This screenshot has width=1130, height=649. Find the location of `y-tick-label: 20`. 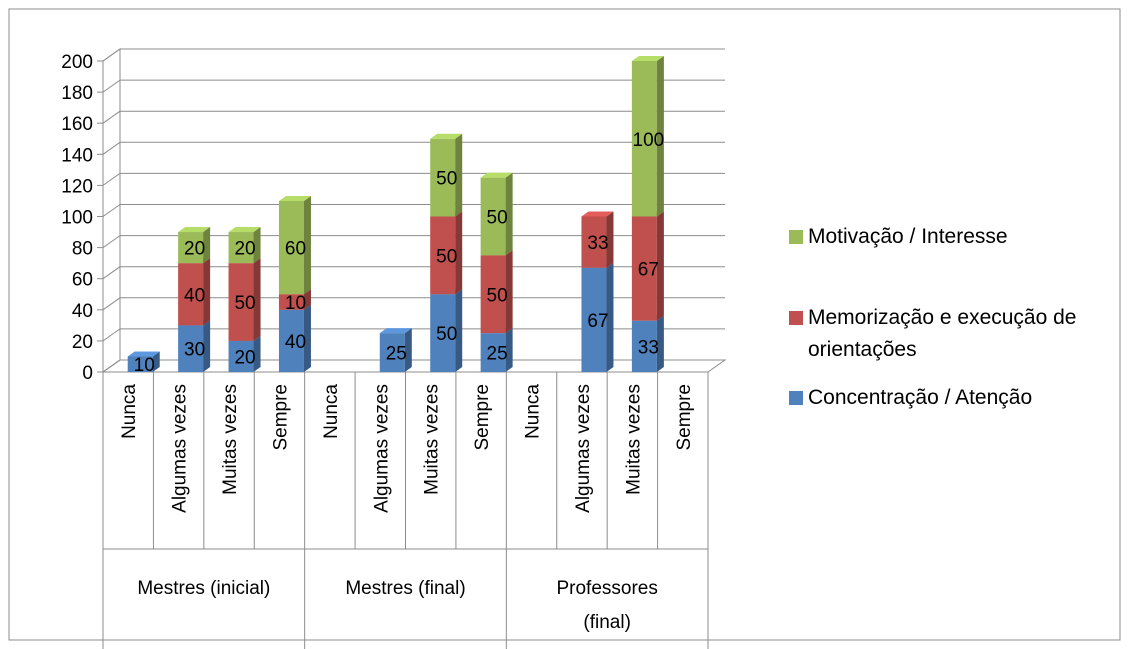

y-tick-label: 20 is located at coordinates (82, 342).